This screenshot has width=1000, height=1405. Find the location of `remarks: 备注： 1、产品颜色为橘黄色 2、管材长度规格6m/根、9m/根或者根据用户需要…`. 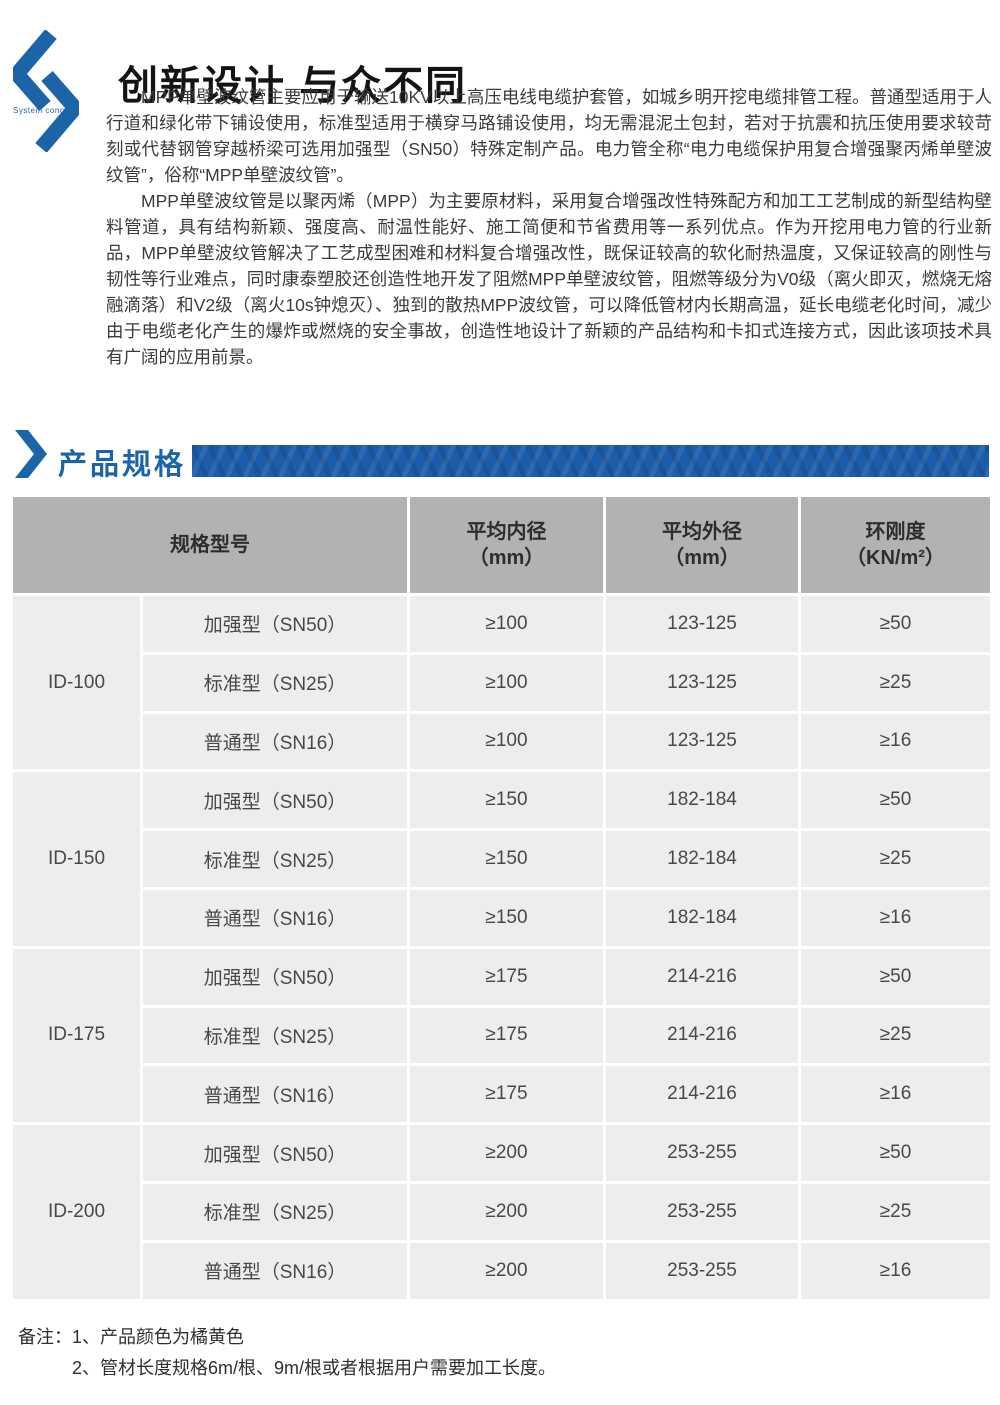

remarks: 备注： 1、产品颜色为橘黄色 2、管材长度规格6m/根、9m/根或者根据用户需要… is located at coordinates (287, 1353).